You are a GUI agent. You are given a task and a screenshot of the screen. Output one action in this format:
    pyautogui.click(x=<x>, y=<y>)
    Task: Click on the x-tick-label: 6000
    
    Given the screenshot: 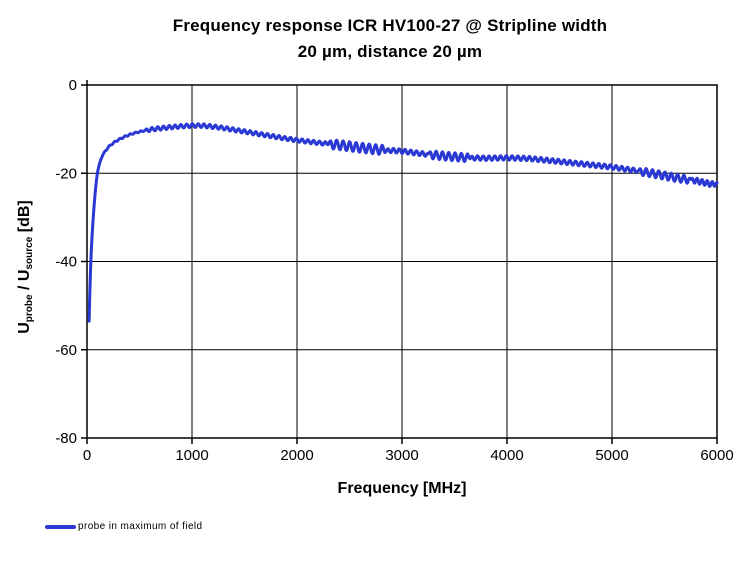 What is the action you would take?
    pyautogui.click(x=716, y=455)
    